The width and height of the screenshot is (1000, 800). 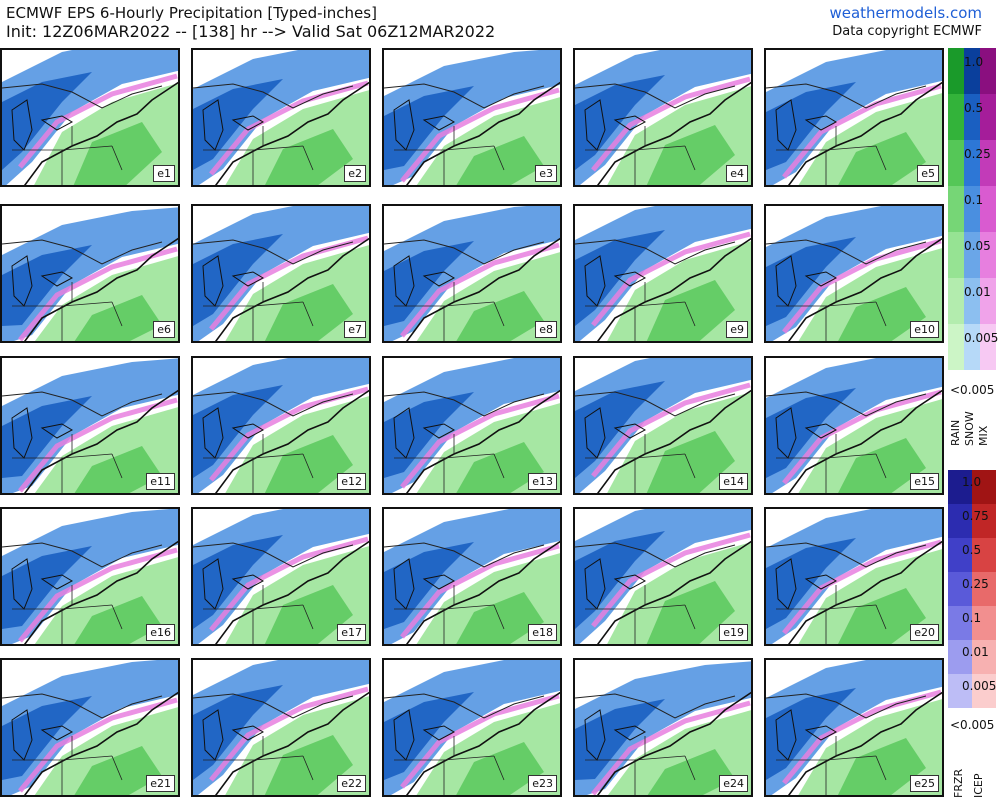 I want to click on member-label: e9, so click(x=737, y=329).